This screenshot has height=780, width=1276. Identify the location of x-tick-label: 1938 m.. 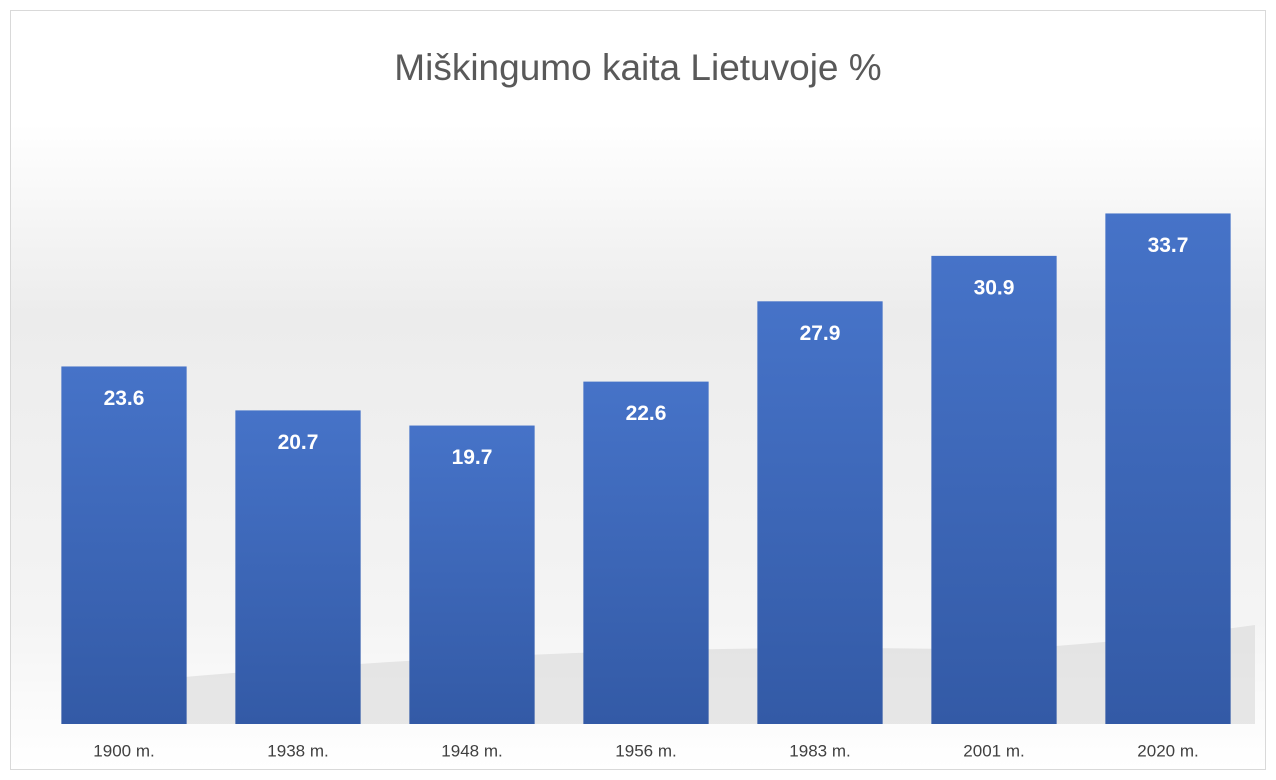
(297, 750).